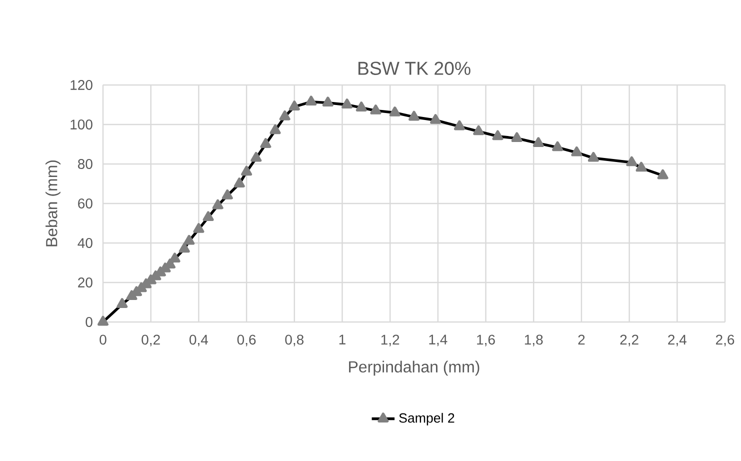 The height and width of the screenshot is (461, 741). I want to click on y-tick-label: 120, so click(81, 85).